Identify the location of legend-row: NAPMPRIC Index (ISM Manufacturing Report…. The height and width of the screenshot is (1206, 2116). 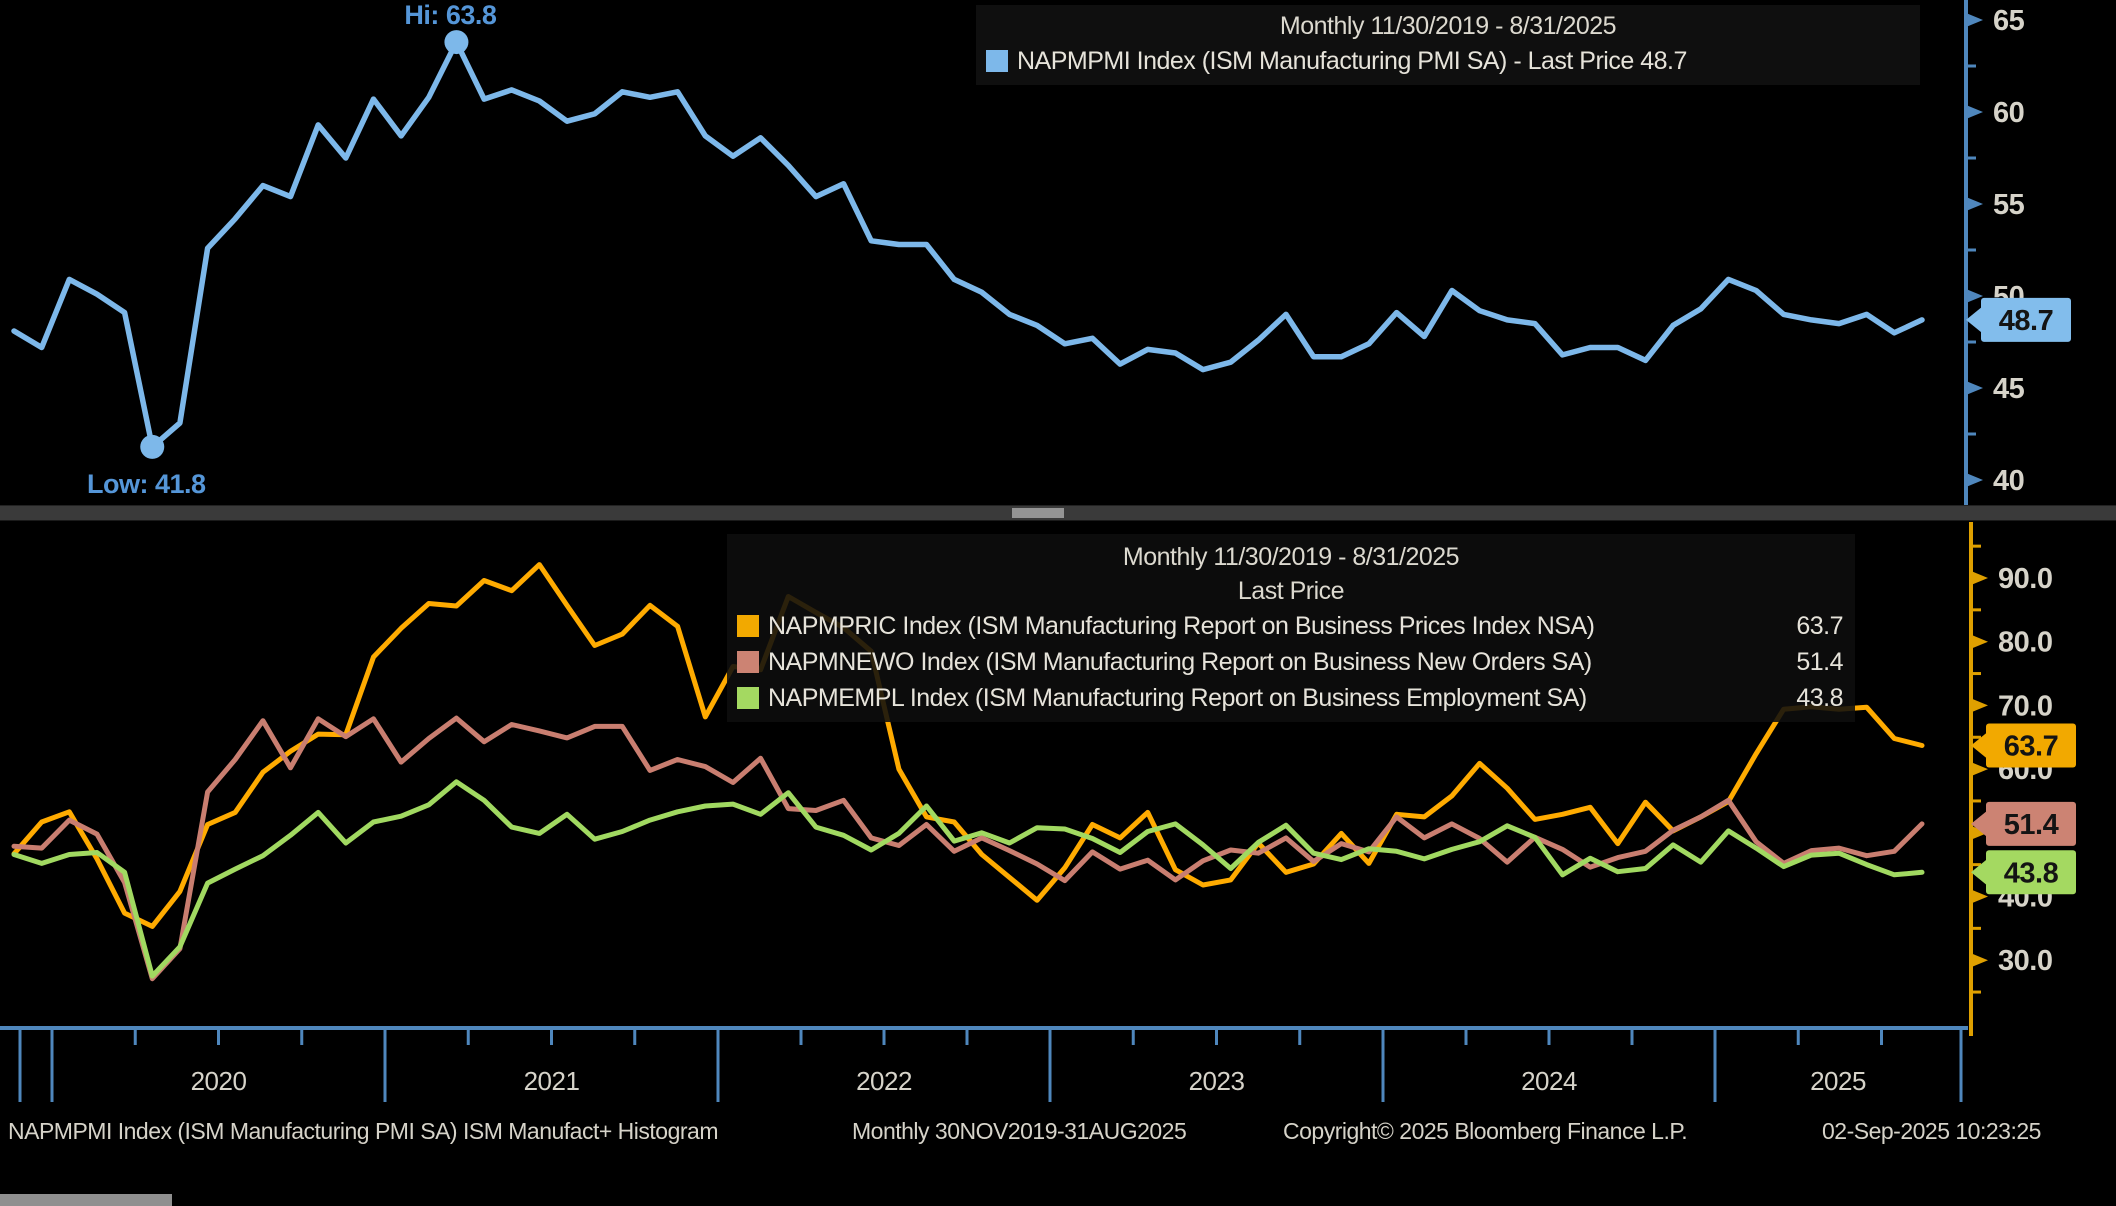
(1291, 626).